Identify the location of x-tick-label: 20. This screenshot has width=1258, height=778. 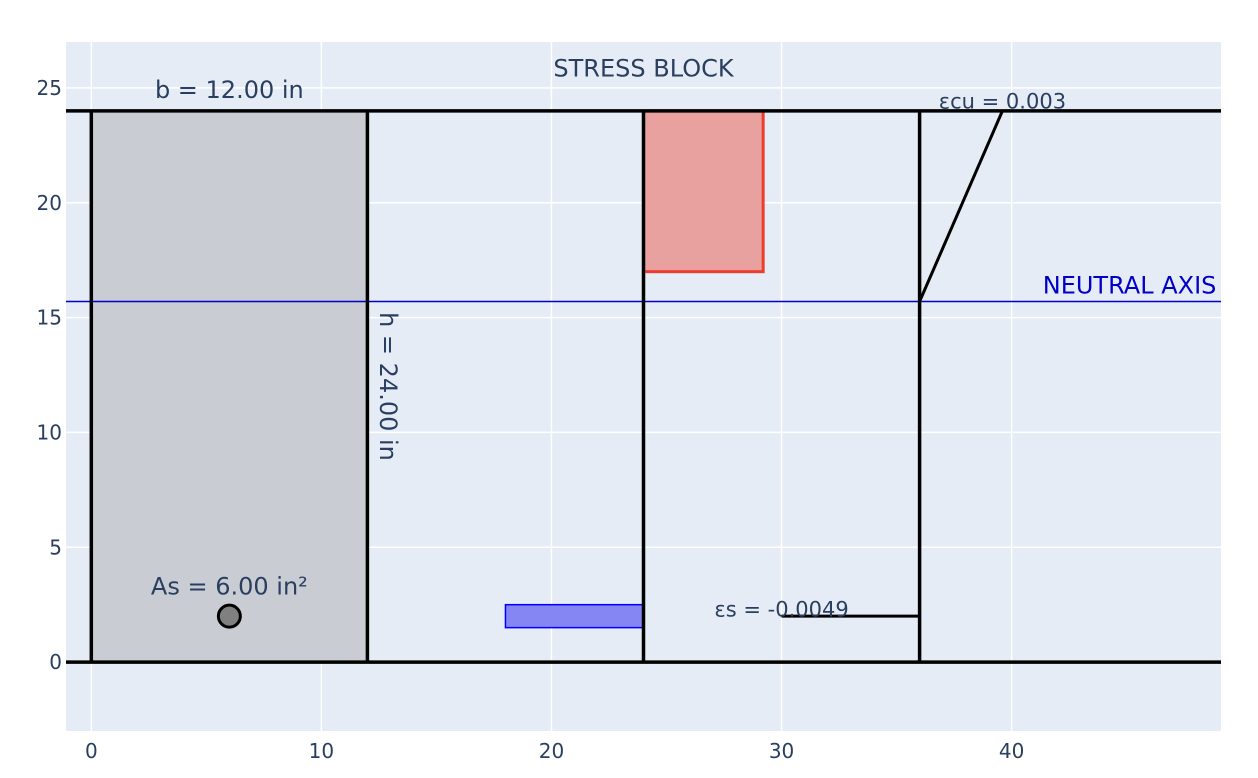
(551, 751).